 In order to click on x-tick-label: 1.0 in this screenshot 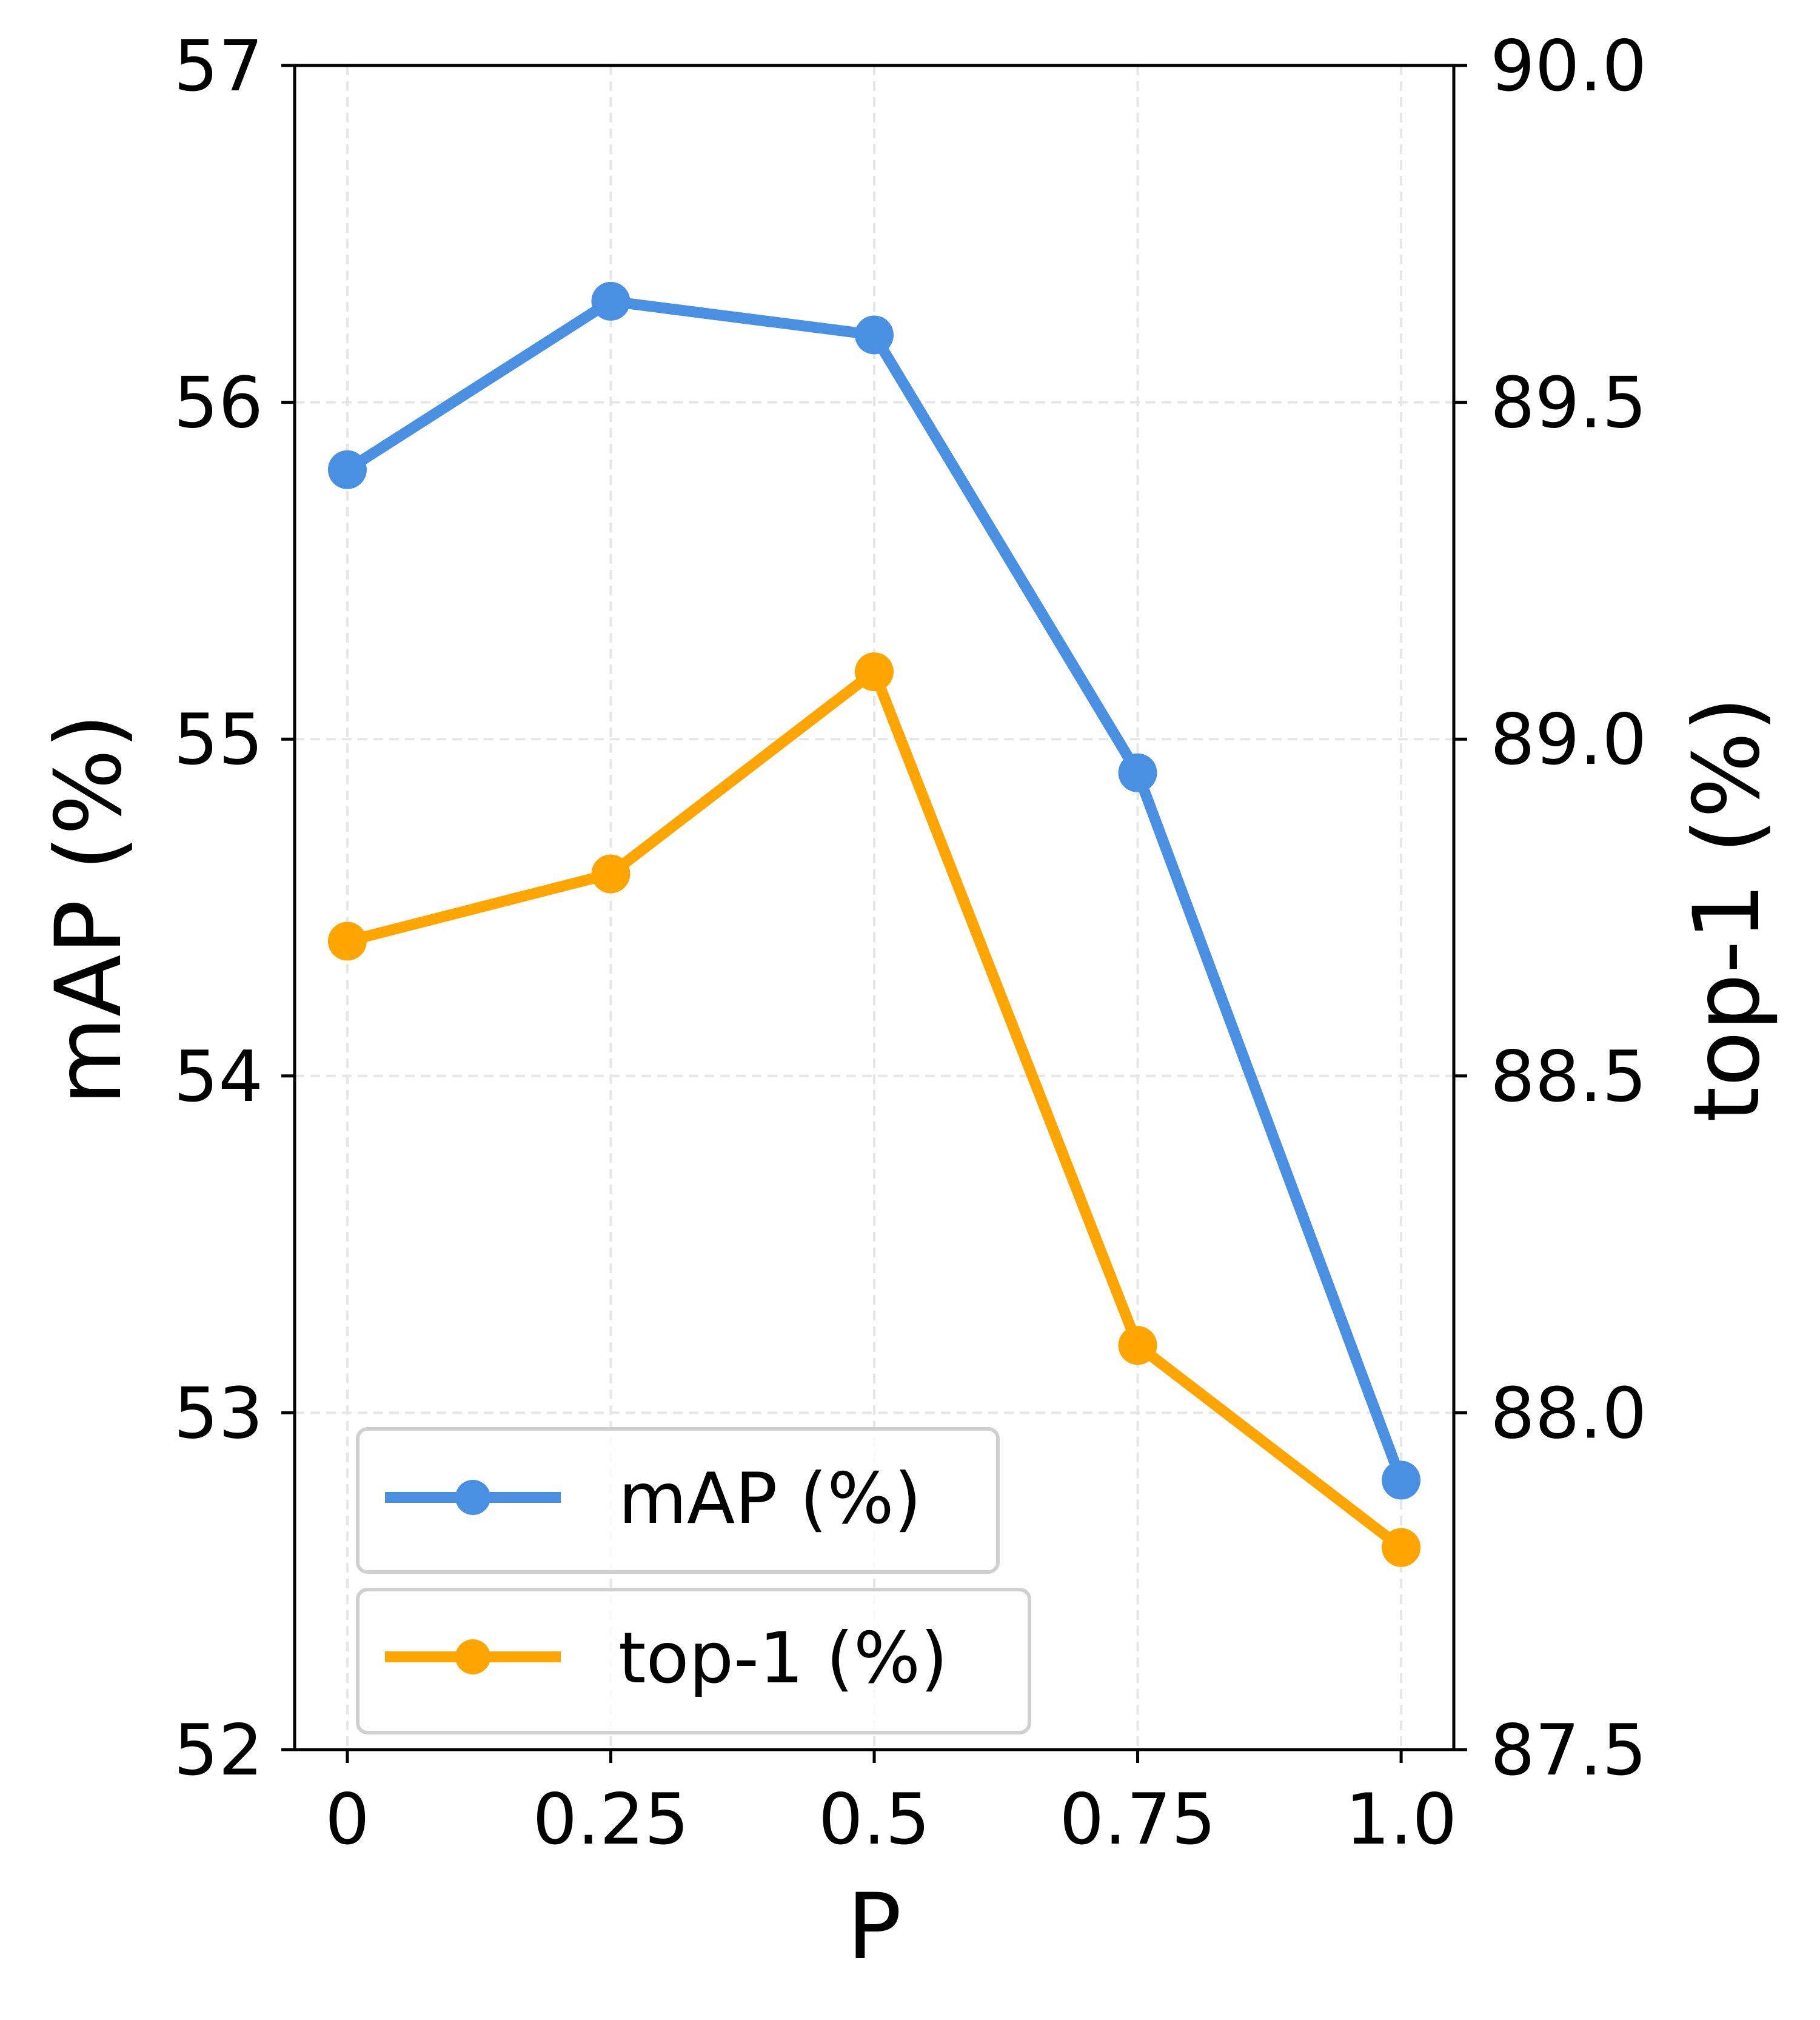, I will do `click(1401, 1820)`.